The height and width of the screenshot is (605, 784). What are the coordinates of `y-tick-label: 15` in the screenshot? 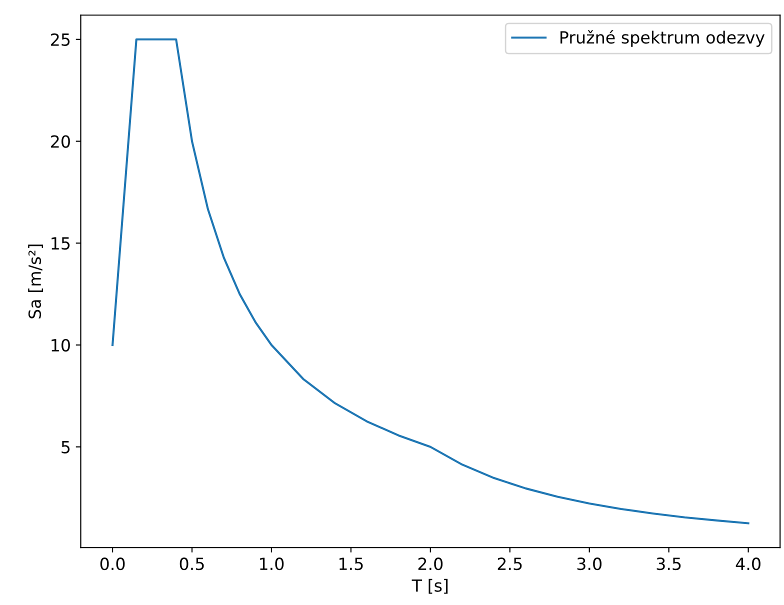 It's located at (61, 243).